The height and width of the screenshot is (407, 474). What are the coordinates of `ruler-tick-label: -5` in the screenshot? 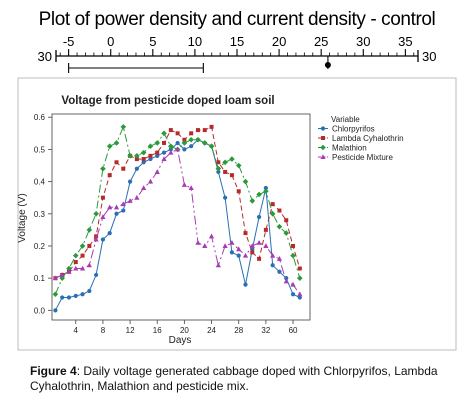 It's located at (69, 41).